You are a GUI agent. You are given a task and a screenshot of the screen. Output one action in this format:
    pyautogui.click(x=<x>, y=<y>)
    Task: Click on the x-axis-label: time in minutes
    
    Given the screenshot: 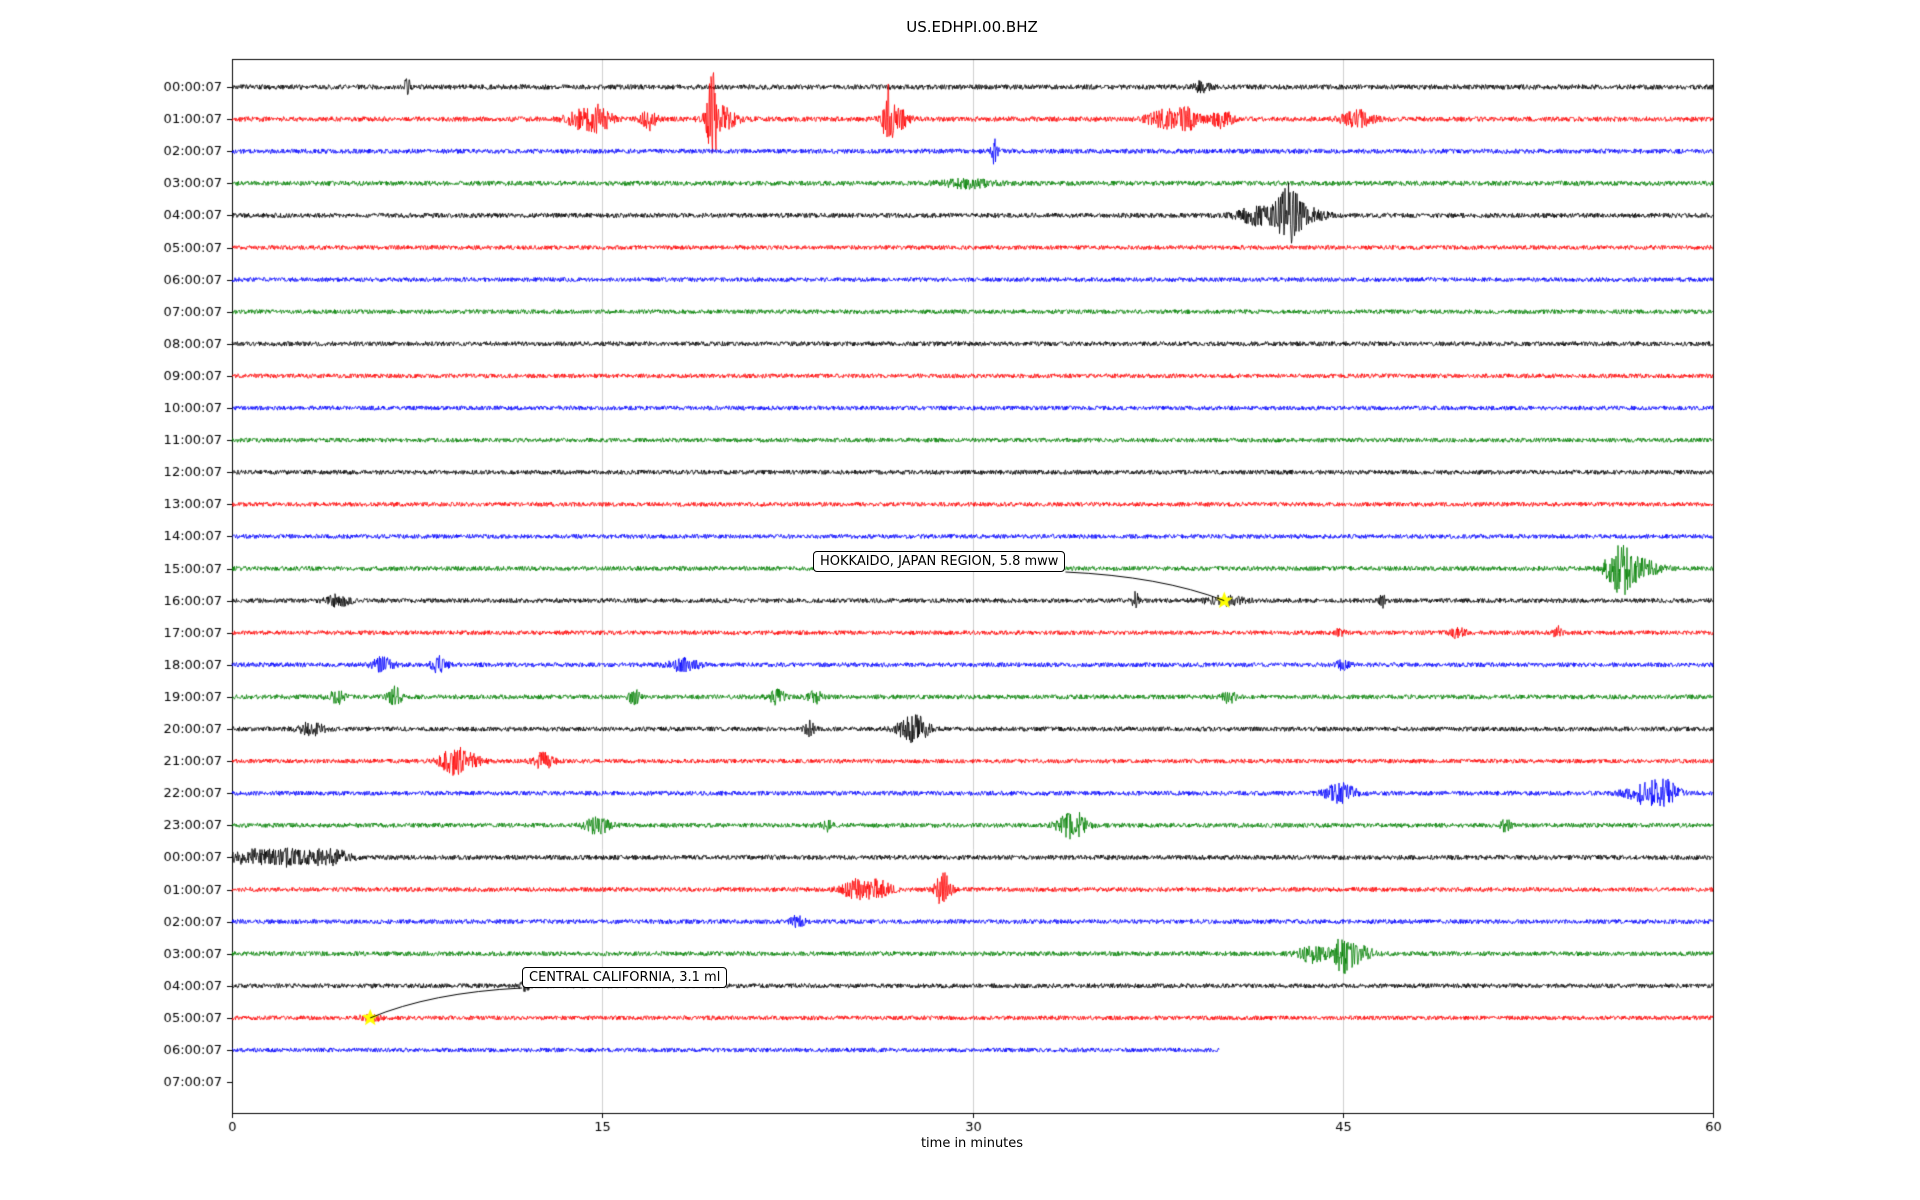 What is the action you would take?
    pyautogui.click(x=972, y=1143)
    